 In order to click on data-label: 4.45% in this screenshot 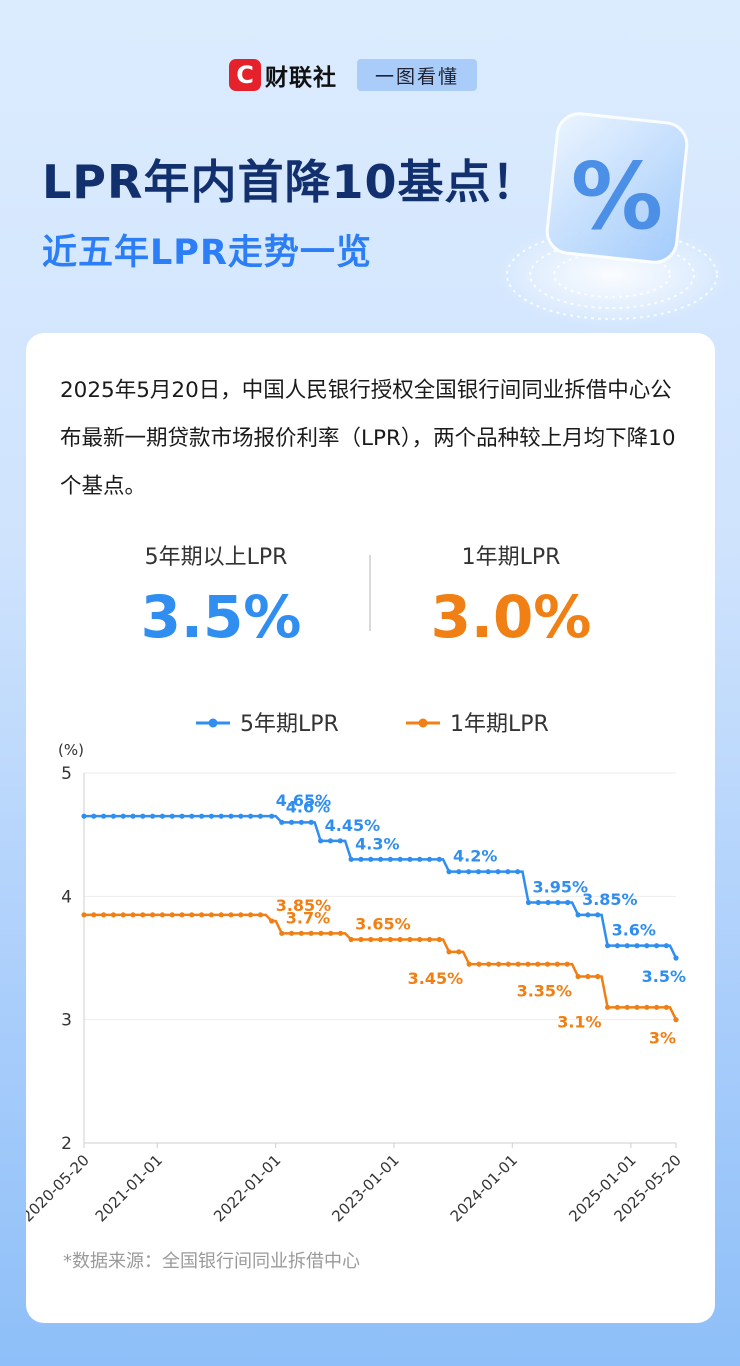, I will do `click(353, 825)`.